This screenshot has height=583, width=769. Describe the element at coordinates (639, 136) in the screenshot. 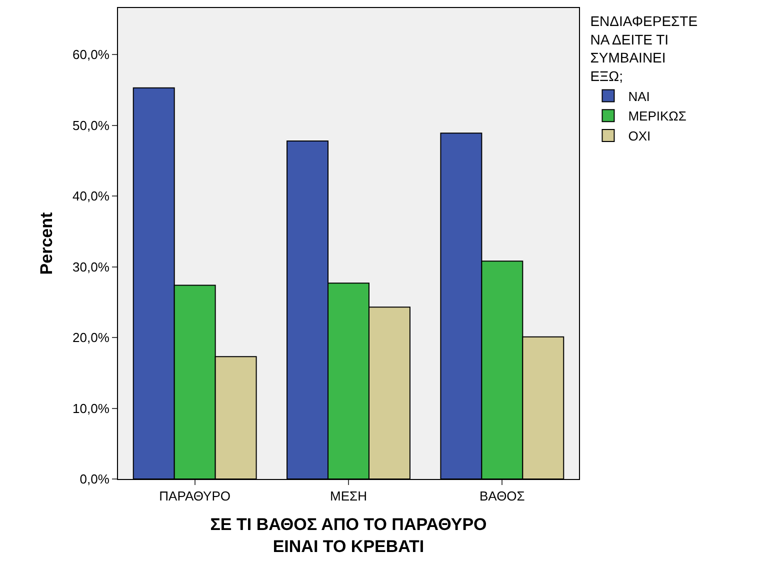

I see `legend-label: ΟΧΙ` at that location.